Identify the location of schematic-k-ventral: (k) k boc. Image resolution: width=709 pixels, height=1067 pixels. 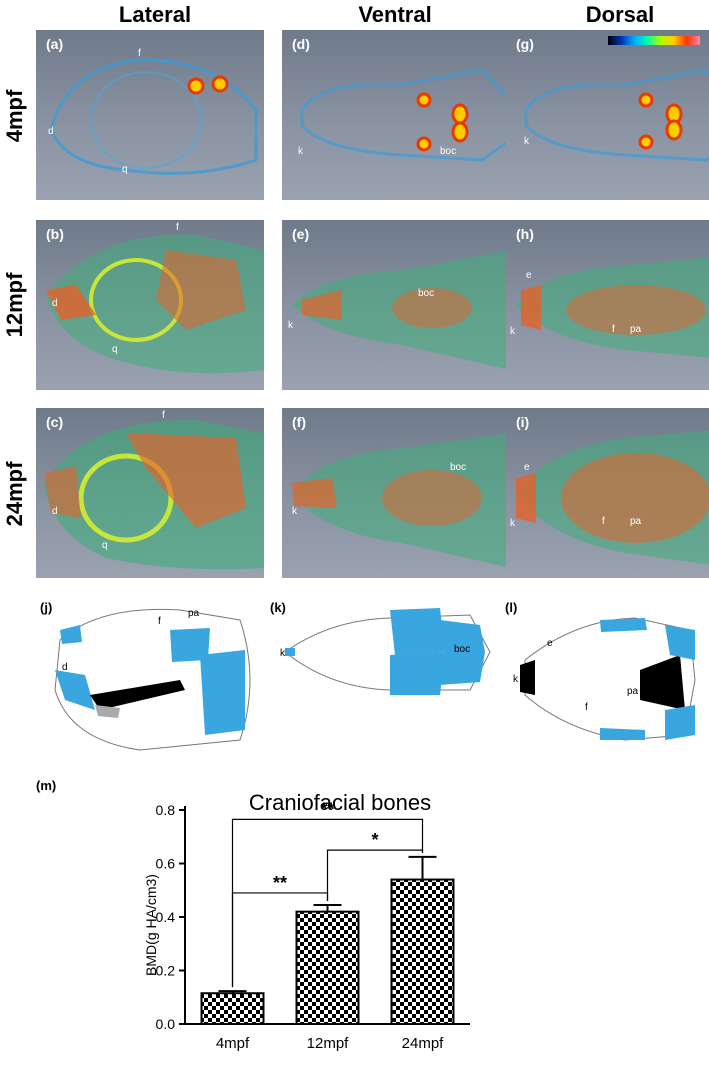
(385, 680).